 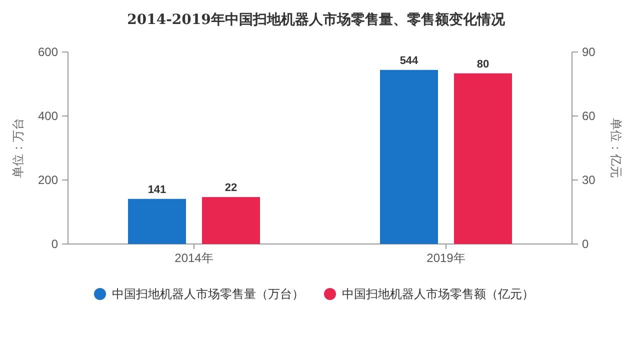 What do you see at coordinates (446, 258) in the screenshot?
I see `x-tick-label: 2019年` at bounding box center [446, 258].